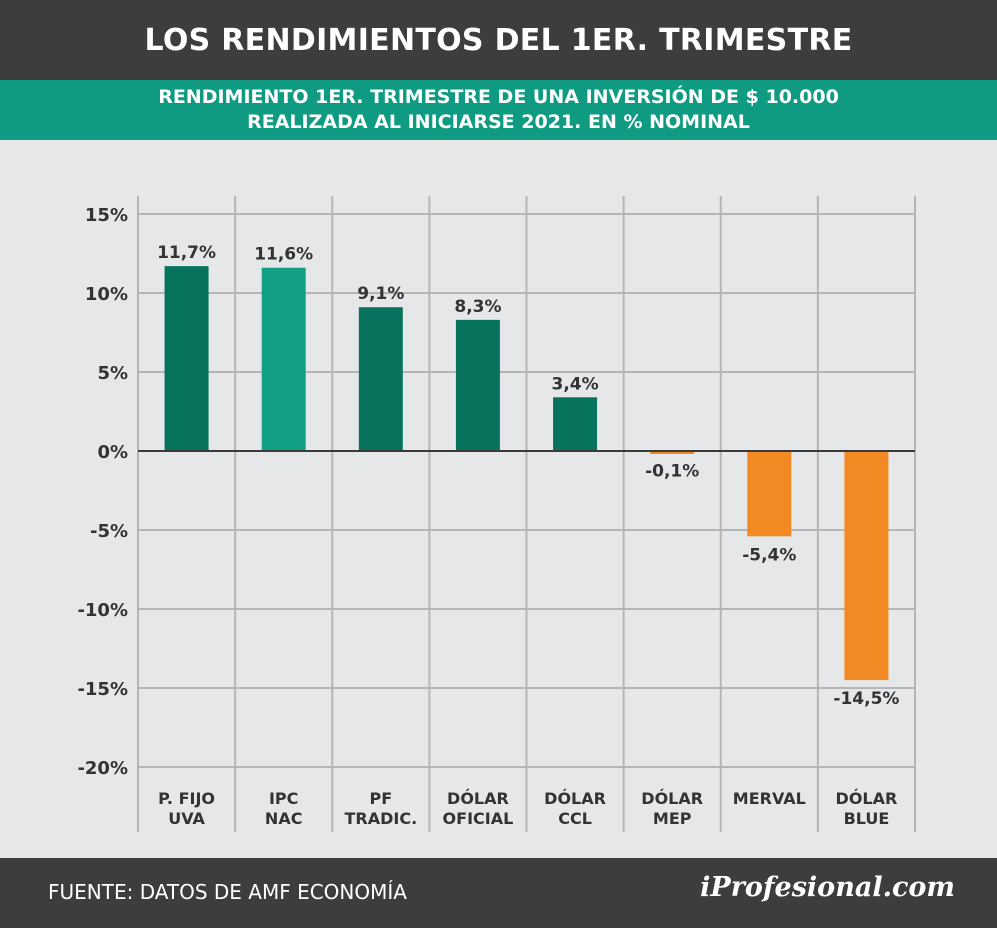 This screenshot has width=997, height=928. What do you see at coordinates (112, 373) in the screenshot?
I see `y-tick-label: 5%` at bounding box center [112, 373].